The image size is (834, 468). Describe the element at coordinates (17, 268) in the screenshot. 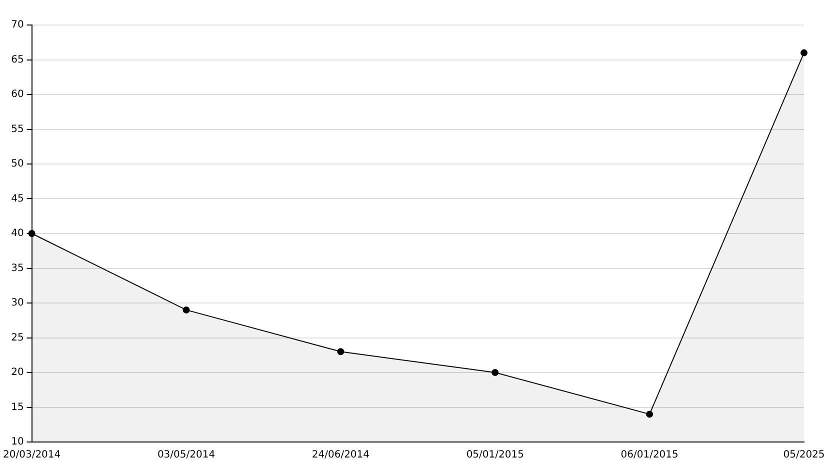

I see `y-tick-label: 35` at that location.